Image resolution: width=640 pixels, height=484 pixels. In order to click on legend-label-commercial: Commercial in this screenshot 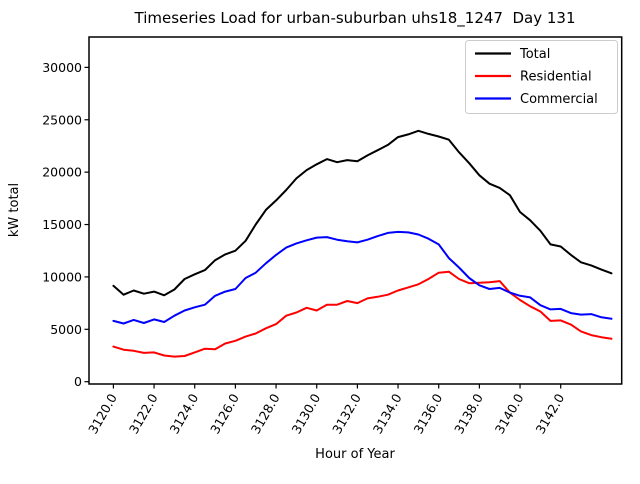, I will do `click(559, 99)`.